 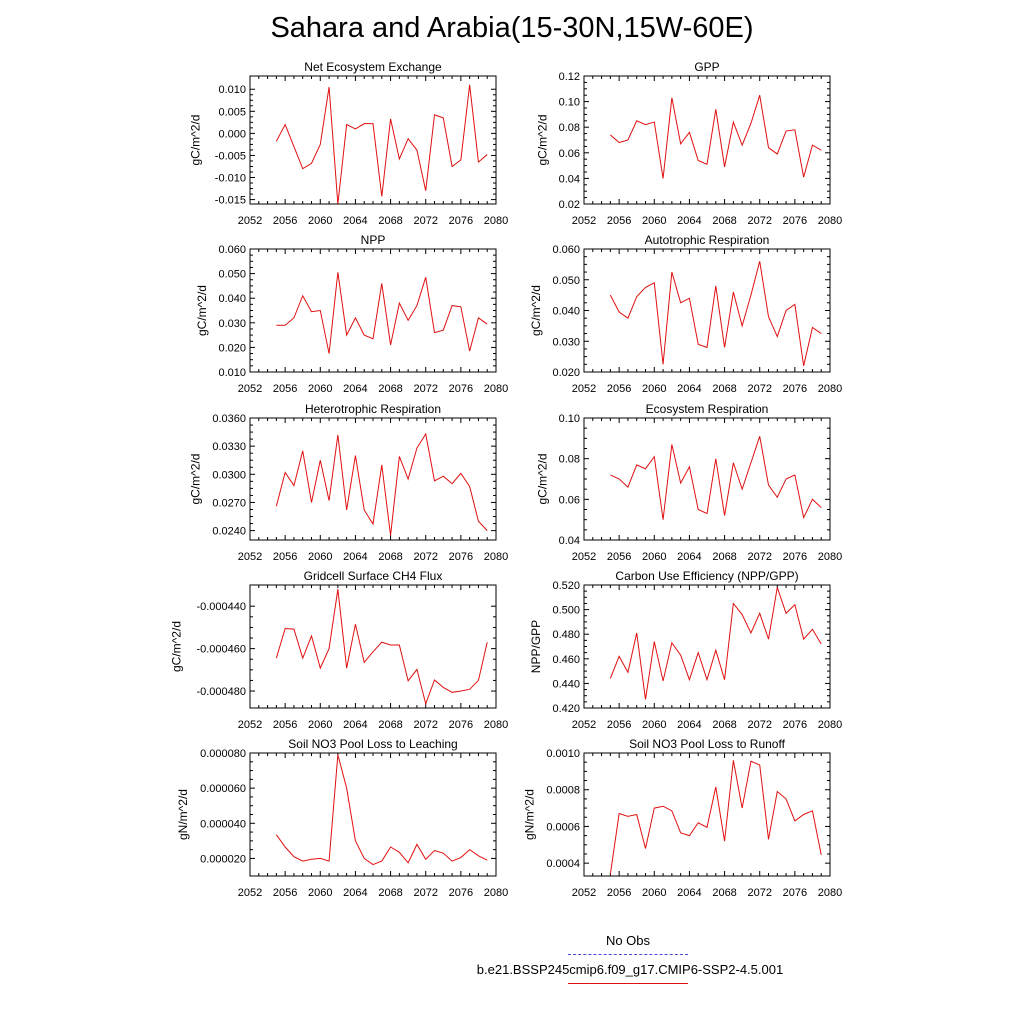 What do you see at coordinates (355, 725) in the screenshot?
I see `panel-7-xtick-label: 2064` at bounding box center [355, 725].